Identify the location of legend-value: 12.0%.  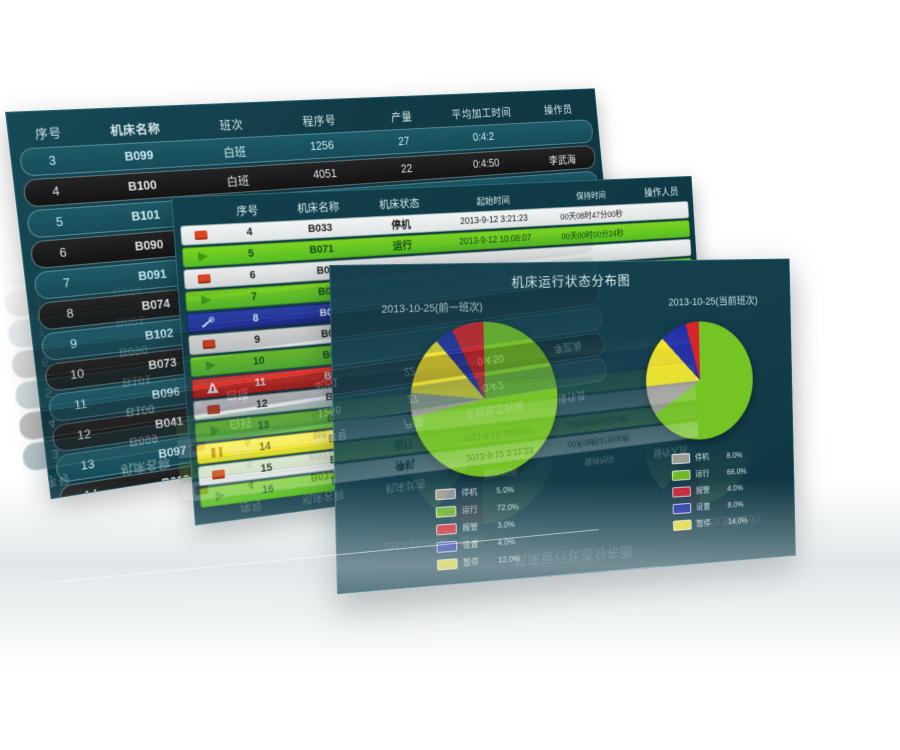
(509, 559).